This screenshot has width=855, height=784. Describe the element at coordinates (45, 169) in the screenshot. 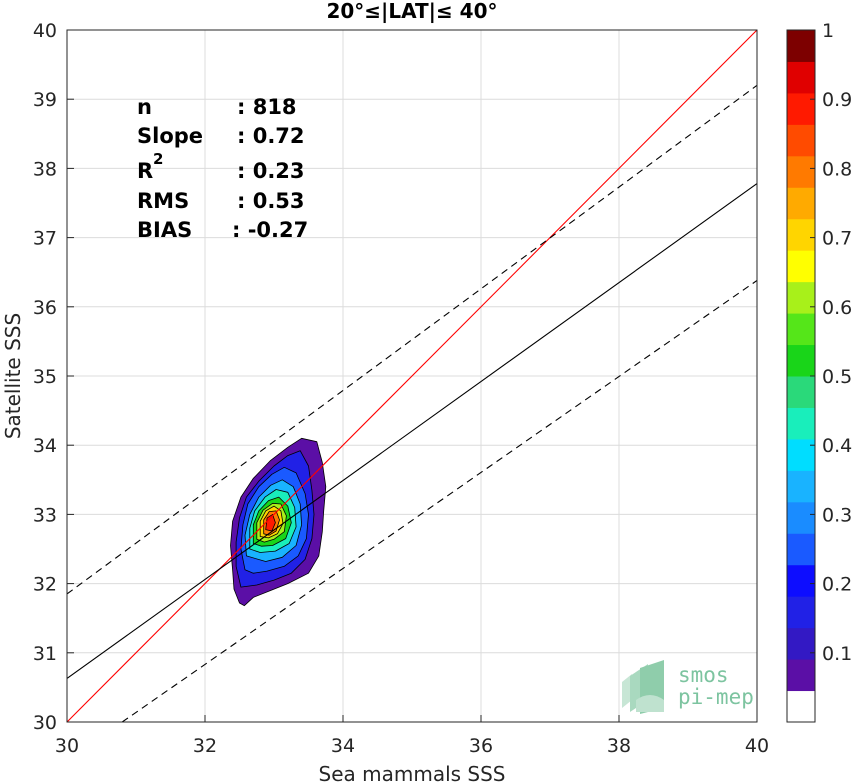

I see `y-tick-label: 38` at that location.